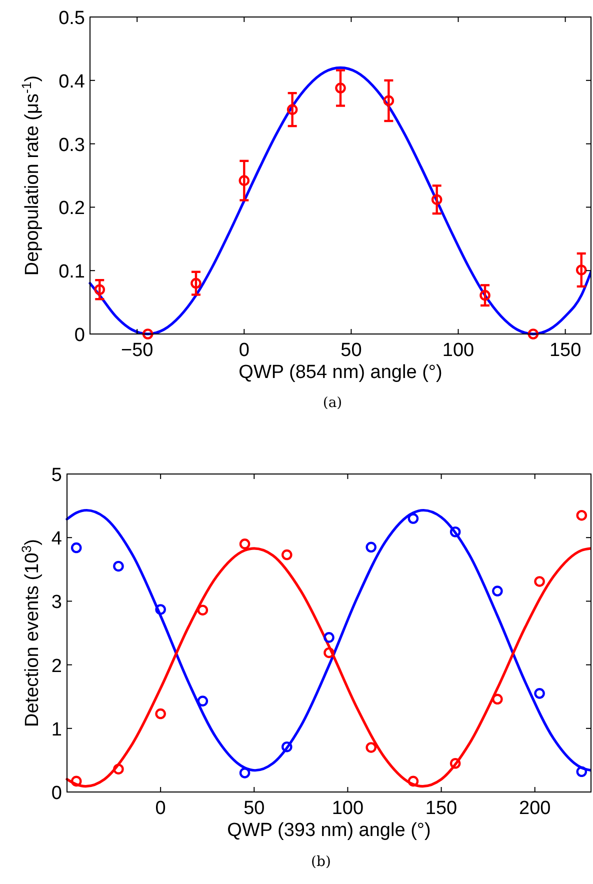  What do you see at coordinates (329, 830) in the screenshot?
I see `x-axis-title: QWP (393 nm) angle (°)` at bounding box center [329, 830].